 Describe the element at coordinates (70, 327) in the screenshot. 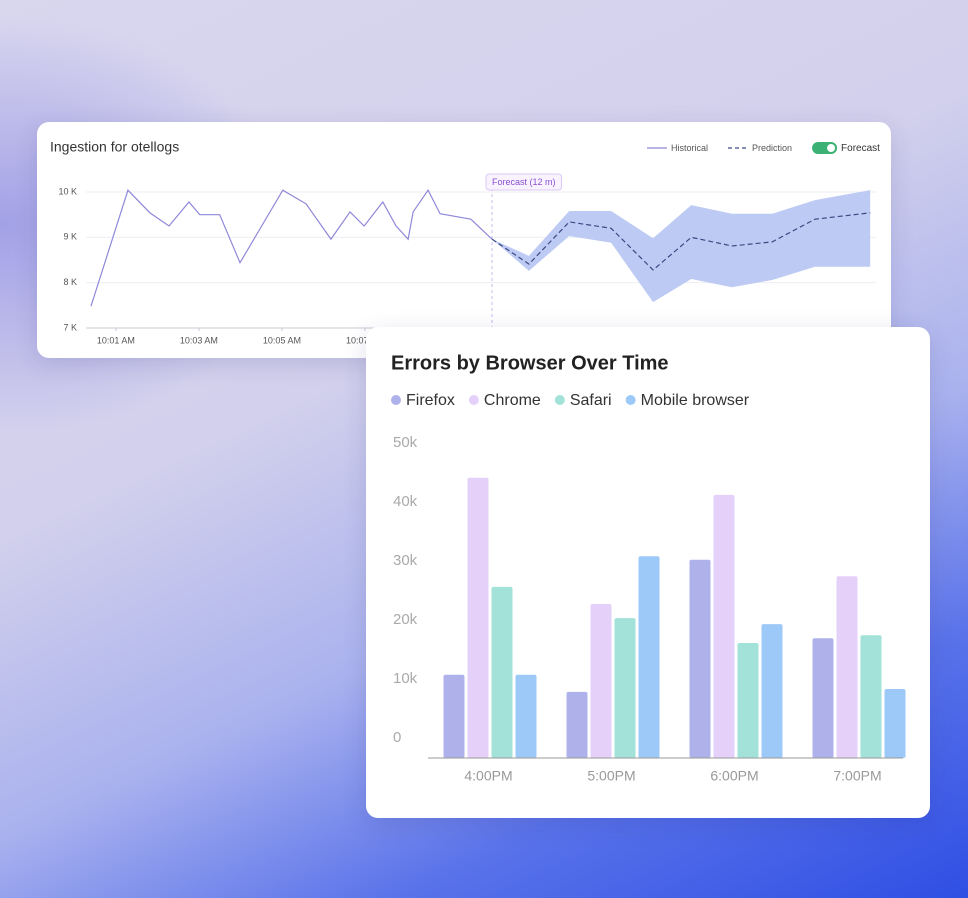

I see `y-tick-label: 7 K` at that location.